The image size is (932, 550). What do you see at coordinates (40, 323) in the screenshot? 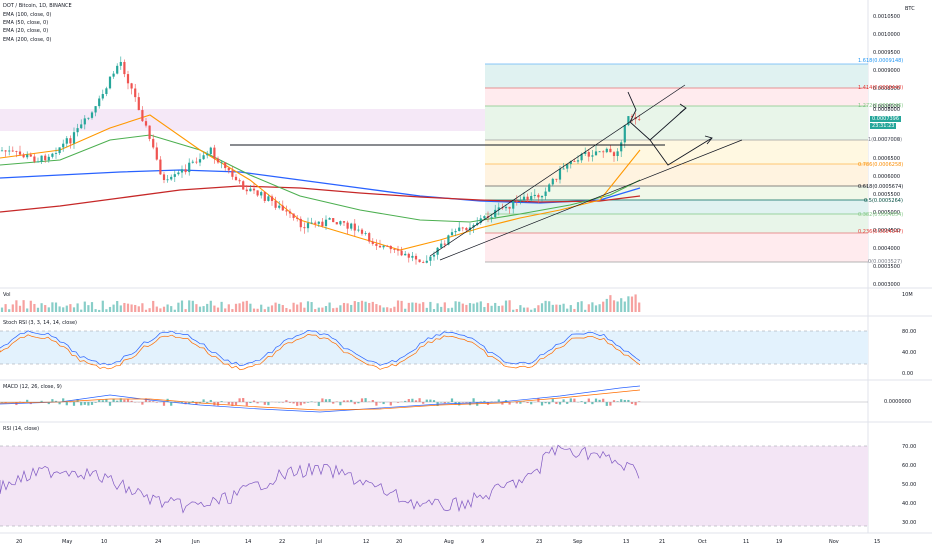
I see `legend-stoch-rsi: Stoch RSI (3, 3, 14, 14, close)` at bounding box center [40, 323].